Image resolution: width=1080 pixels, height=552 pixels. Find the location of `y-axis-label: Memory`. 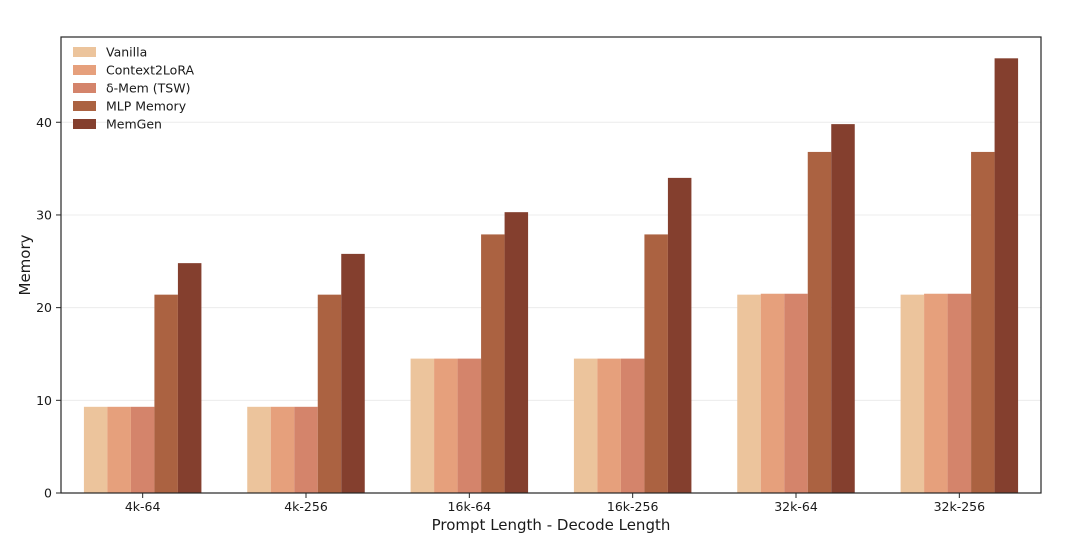

y-axis-label: Memory is located at coordinates (25, 264).